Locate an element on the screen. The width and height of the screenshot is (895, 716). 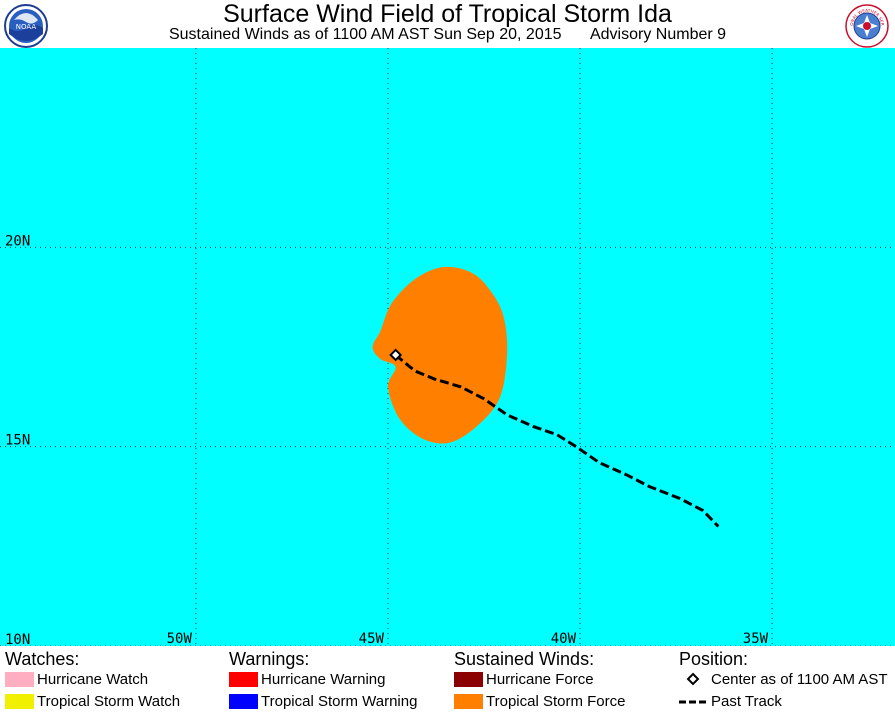
tropical-storm-watch-label: Tropical Storm Watch is located at coordinates (109, 701).